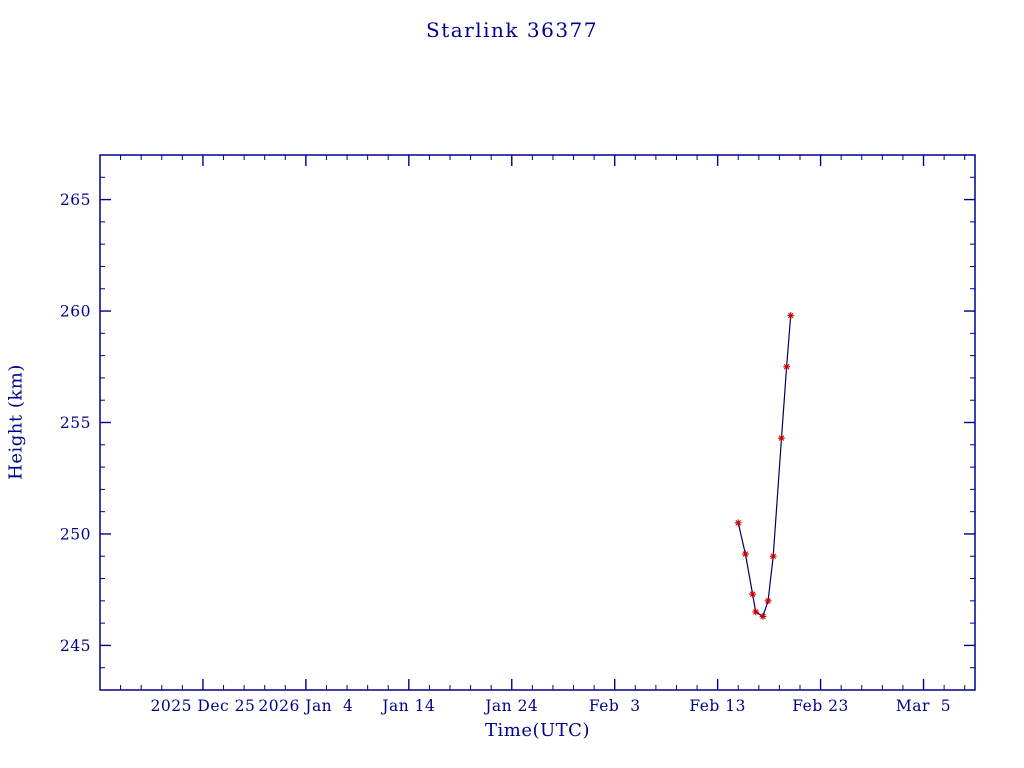 The width and height of the screenshot is (1024, 768). Describe the element at coordinates (305, 706) in the screenshot. I see `x-tick-label: 2026 Jan 4` at that location.